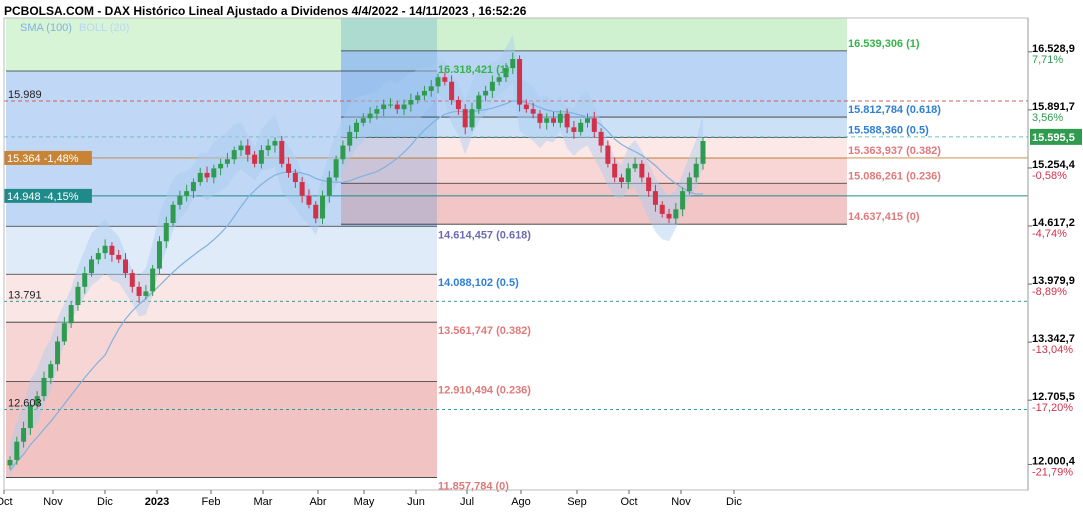  Describe the element at coordinates (1049, 176) in the screenshot. I see `y-tick-pct: -0,58%` at that location.